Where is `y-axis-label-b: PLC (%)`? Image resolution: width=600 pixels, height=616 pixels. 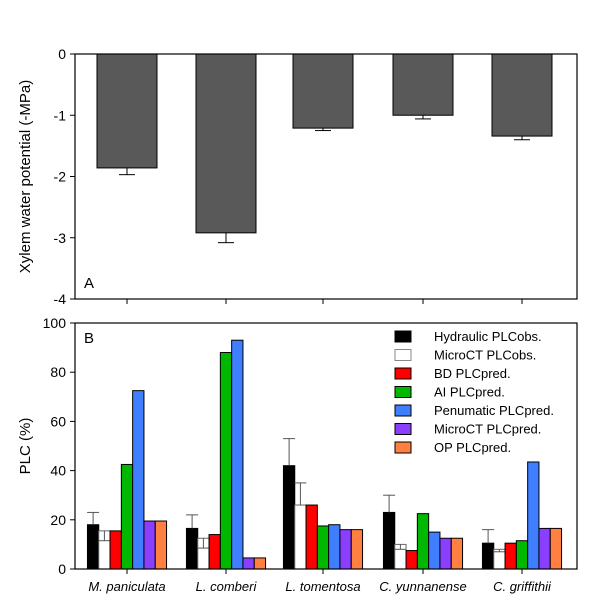 y-axis-label-b: PLC (%) is located at coordinates (25, 446).